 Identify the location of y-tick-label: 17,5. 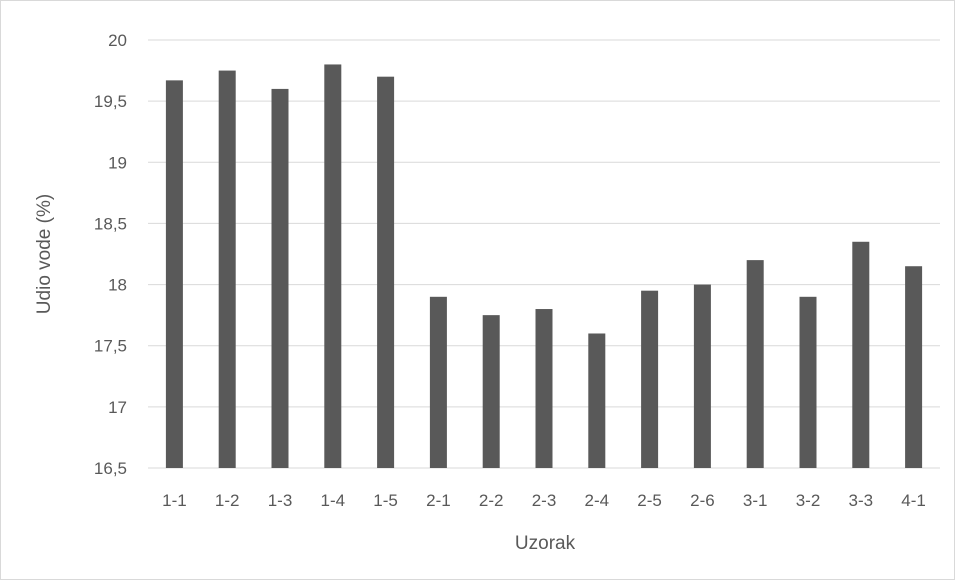
(110, 346).